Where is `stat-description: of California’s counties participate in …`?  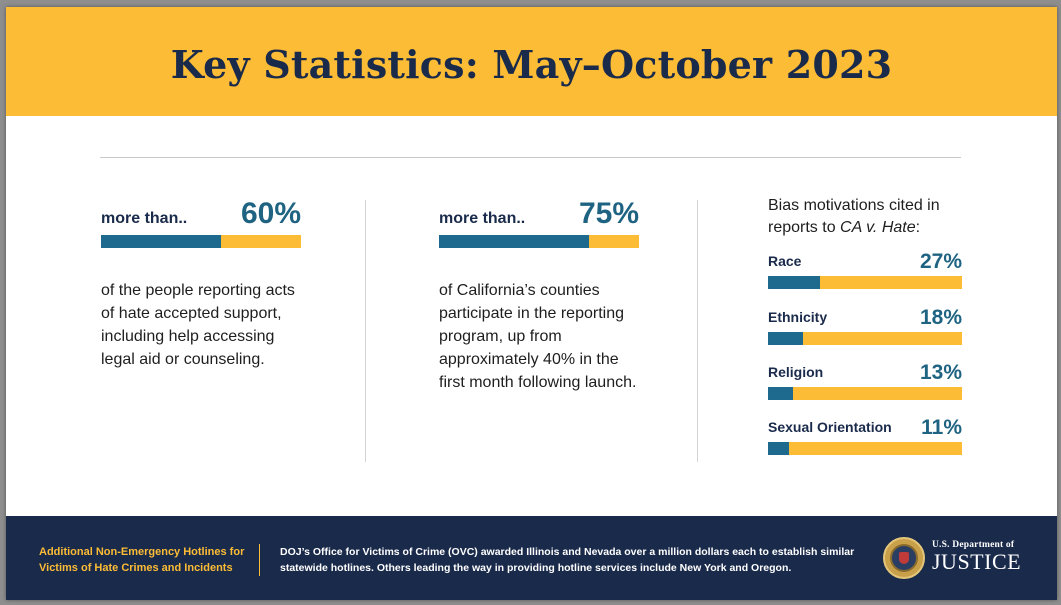
stat-description: of California’s counties participate in … is located at coordinates (538, 336).